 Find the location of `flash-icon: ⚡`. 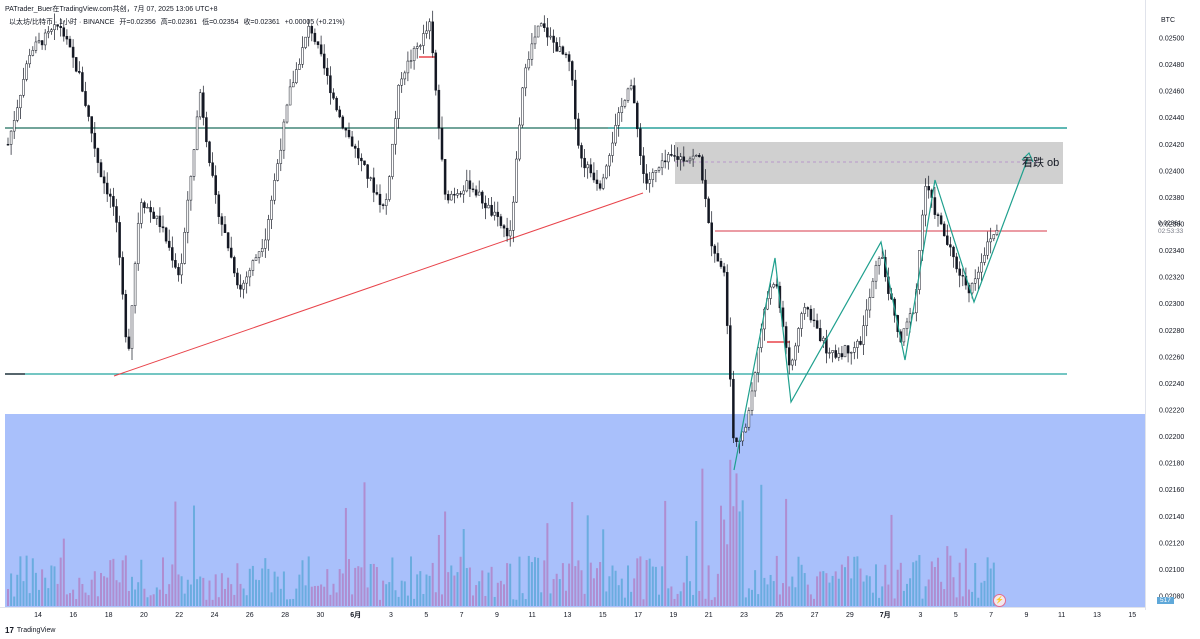

flash-icon: ⚡ is located at coordinates (999, 600).